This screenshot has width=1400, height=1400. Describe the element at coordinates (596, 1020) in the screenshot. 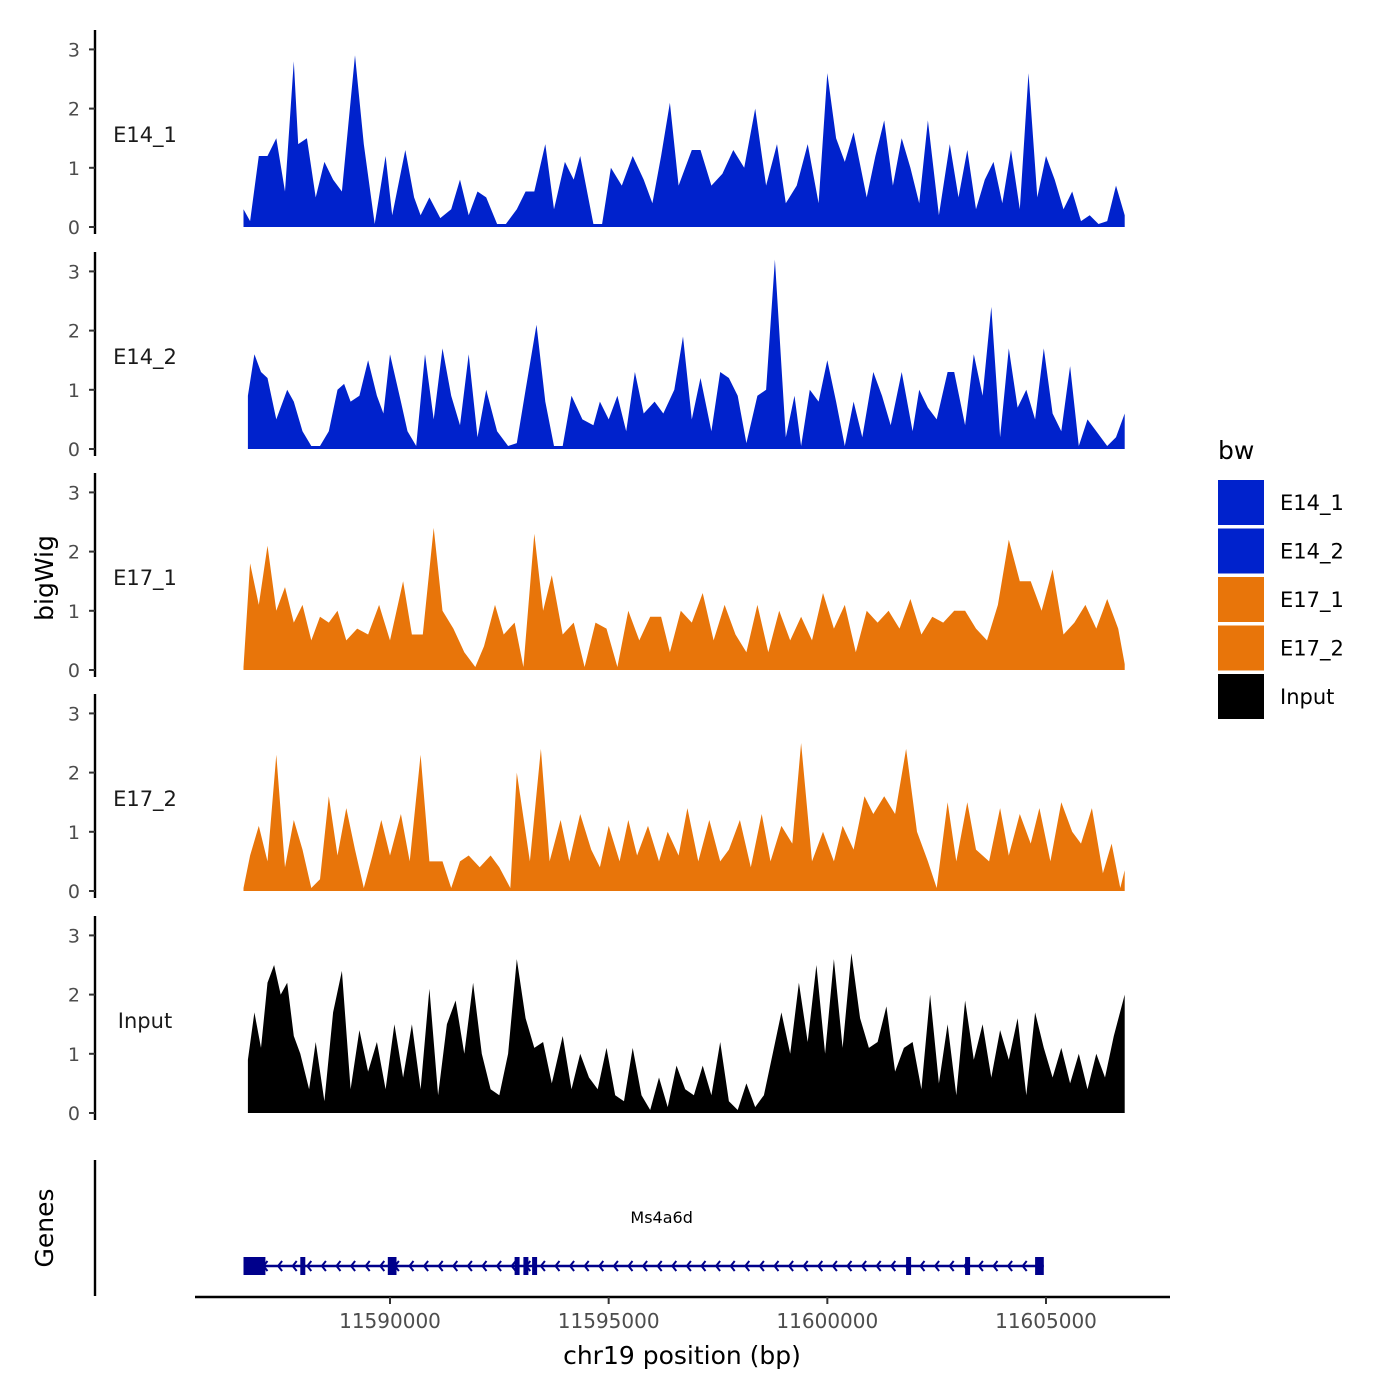

I see `panel-Input: 0 1 2 3 Input` at that location.